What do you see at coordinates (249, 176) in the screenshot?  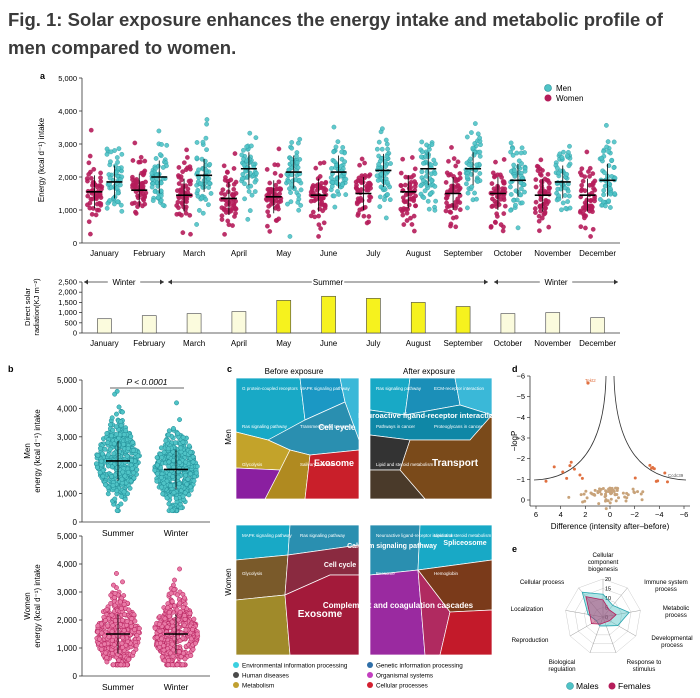 I see `month-men-dots` at bounding box center [249, 176].